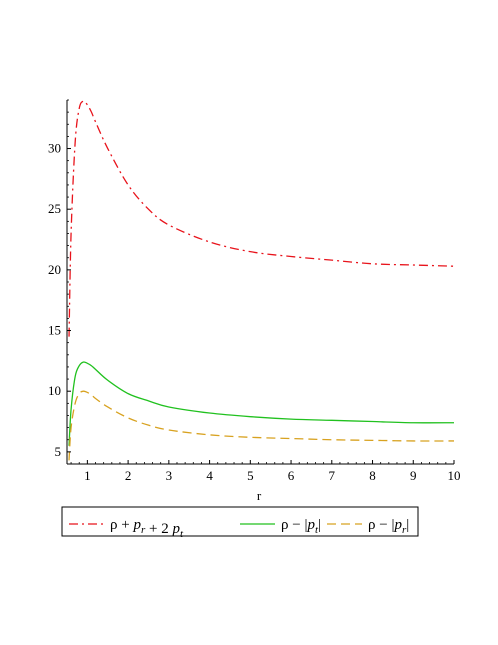  What do you see at coordinates (454, 475) in the screenshot?
I see `x-tick-label: 10` at bounding box center [454, 475].